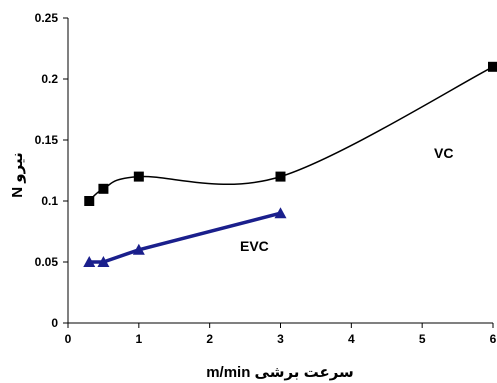 The width and height of the screenshot is (497, 383). What do you see at coordinates (49, 79) in the screenshot?
I see `y-tick-label: 0.2` at bounding box center [49, 79].